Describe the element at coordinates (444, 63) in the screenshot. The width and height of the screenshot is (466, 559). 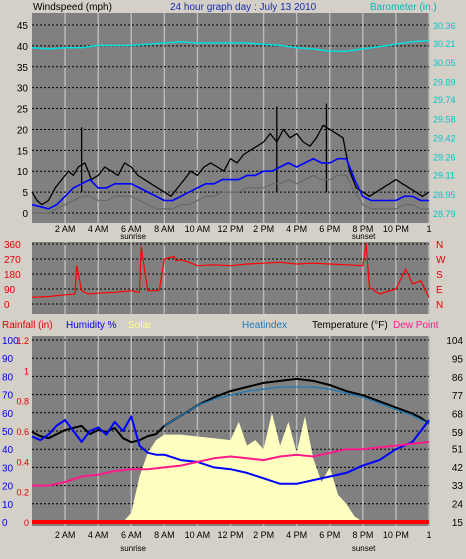
I see `barometer-tick-label: 30.05` at that location.